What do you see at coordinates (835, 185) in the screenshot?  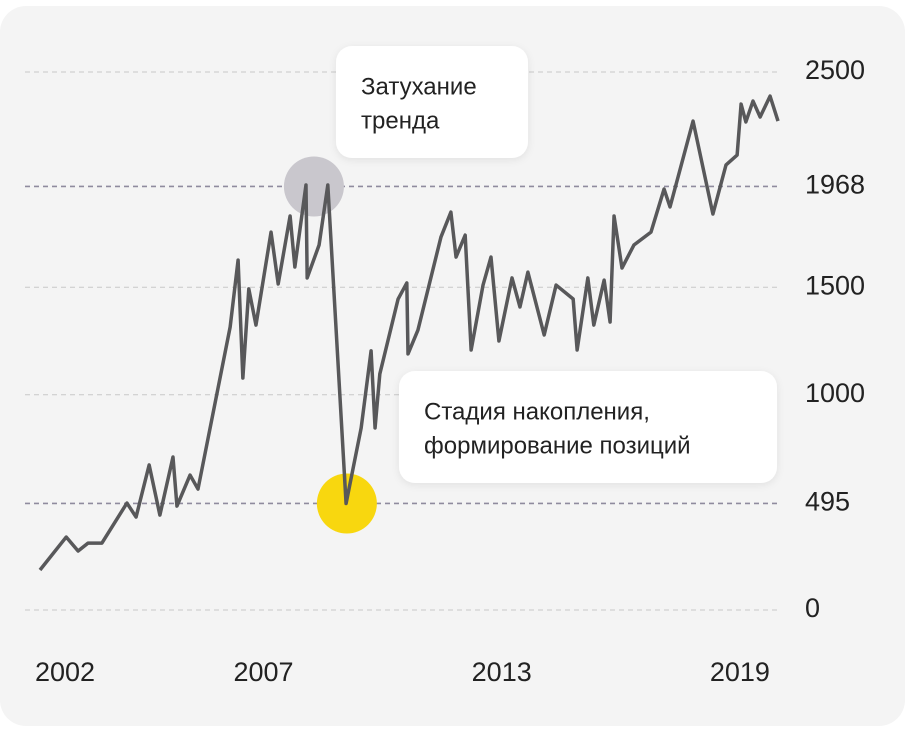 I see `y-tick-label: 1968` at bounding box center [835, 185].